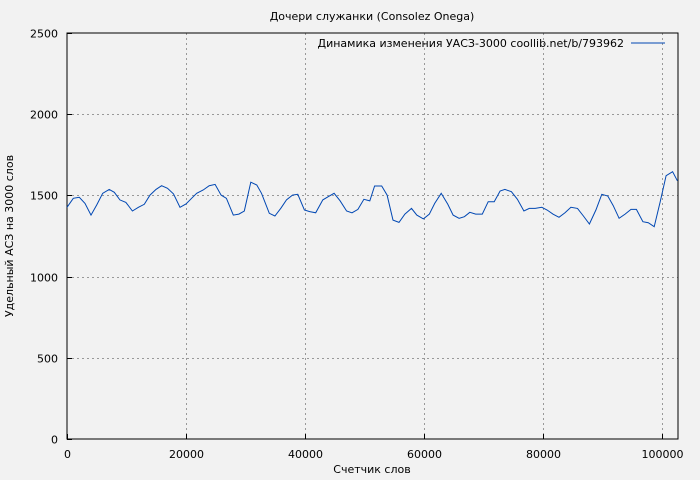  Describe the element at coordinates (372, 199) in the screenshot. I see `series-line` at that location.